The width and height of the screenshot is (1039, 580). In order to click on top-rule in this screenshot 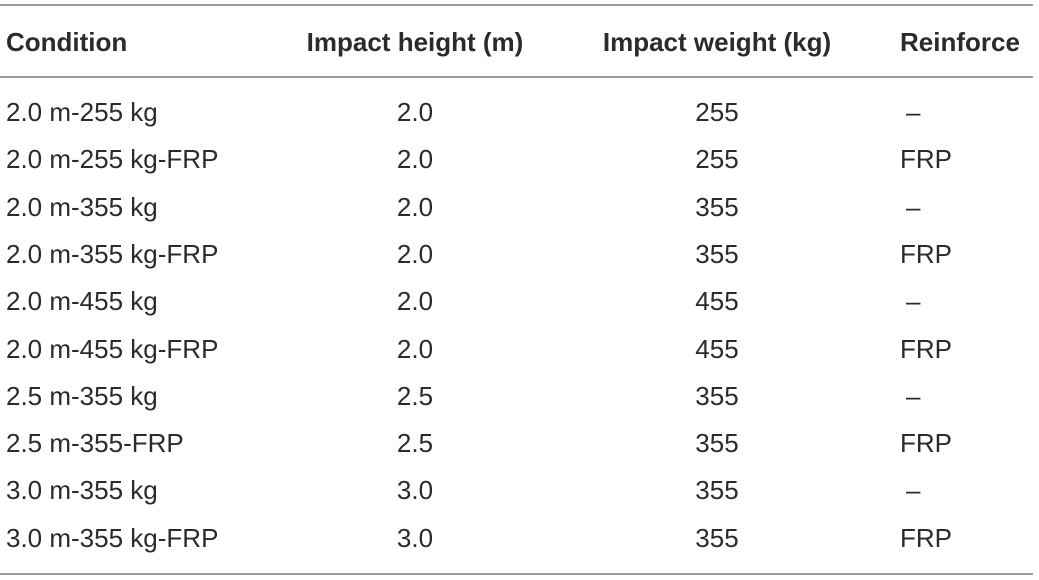, I will do `click(516, 5)`.